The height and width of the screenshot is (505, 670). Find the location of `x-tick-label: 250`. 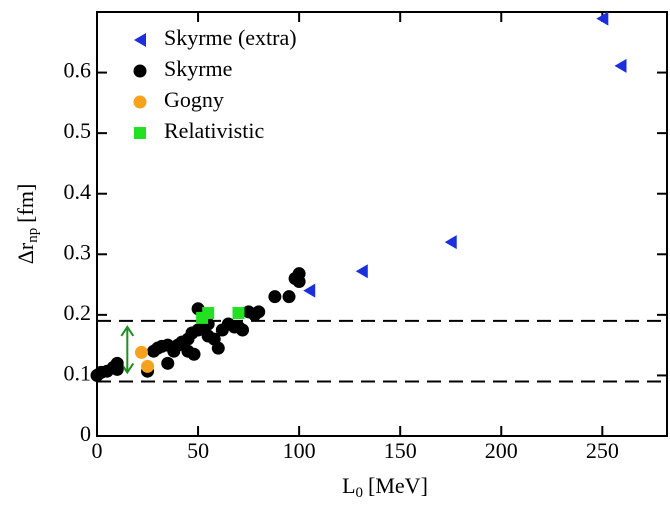

x-tick-label: 250 is located at coordinates (602, 450).